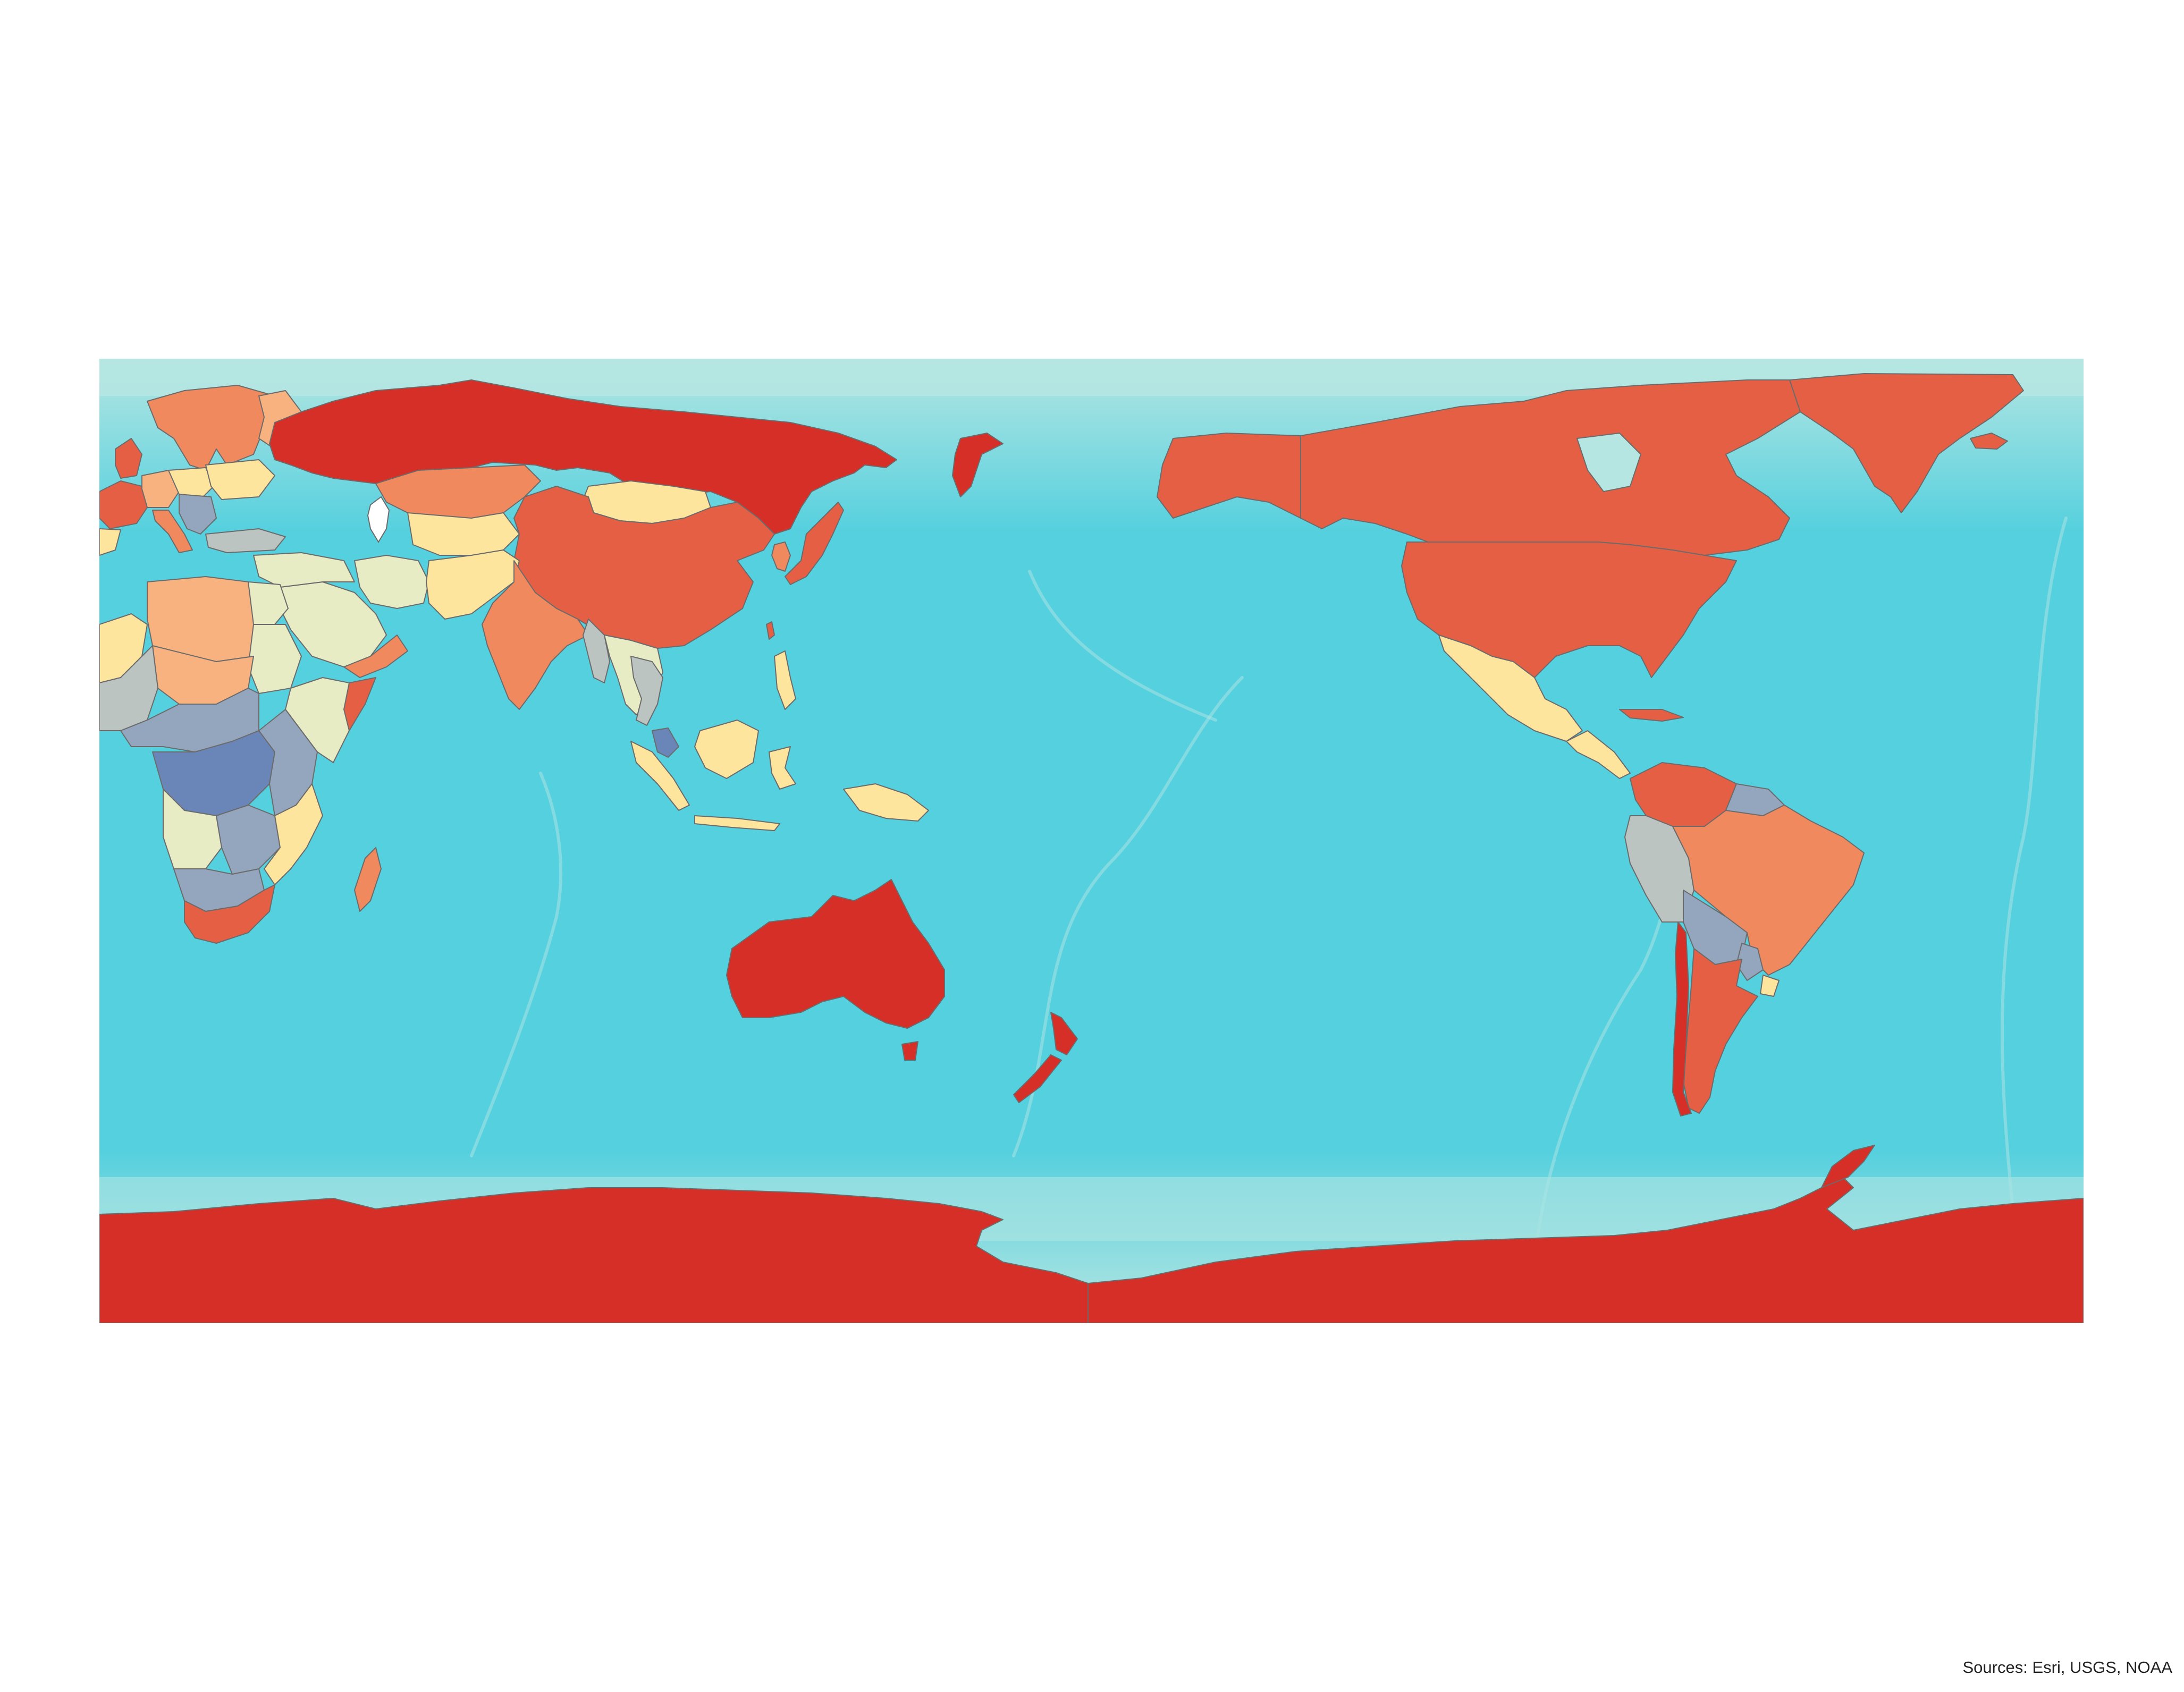 The height and width of the screenshot is (1692, 2184). I want to click on country-taiwan, so click(770, 630).